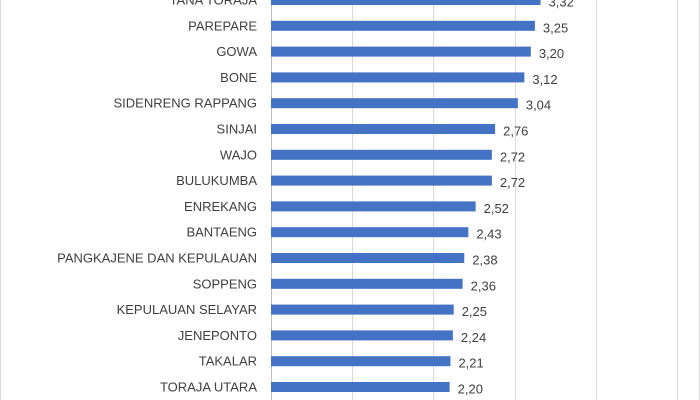 This screenshot has width=700, height=400. Describe the element at coordinates (373, 206) in the screenshot. I see `bar-enrekang` at that location.